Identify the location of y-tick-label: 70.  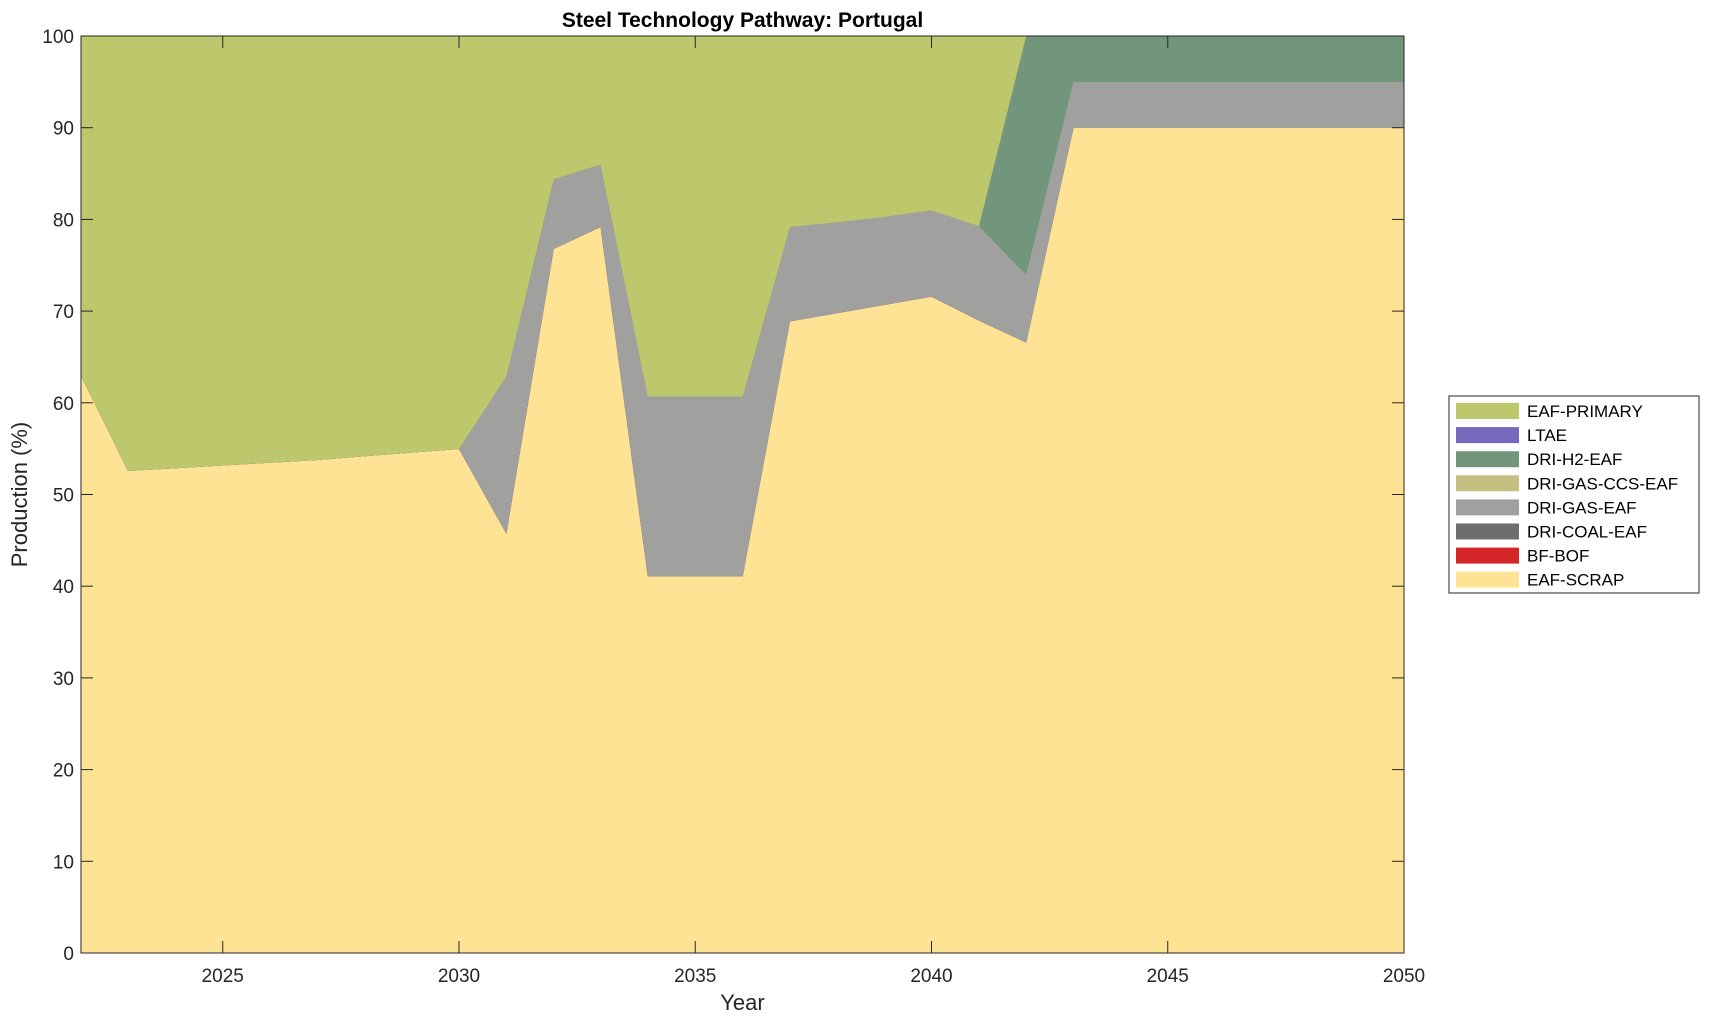
(63, 312).